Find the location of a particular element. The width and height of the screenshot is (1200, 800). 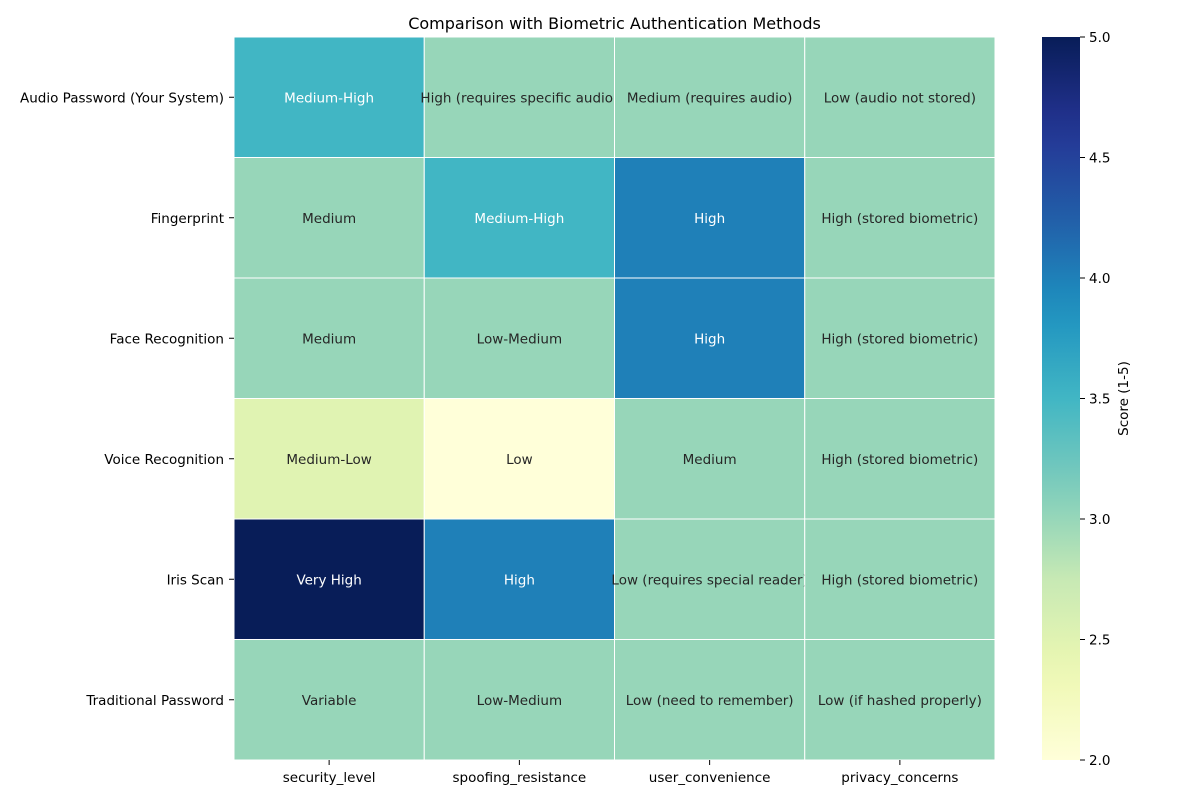

y-tick-label: Face Recognition is located at coordinates (167, 339).